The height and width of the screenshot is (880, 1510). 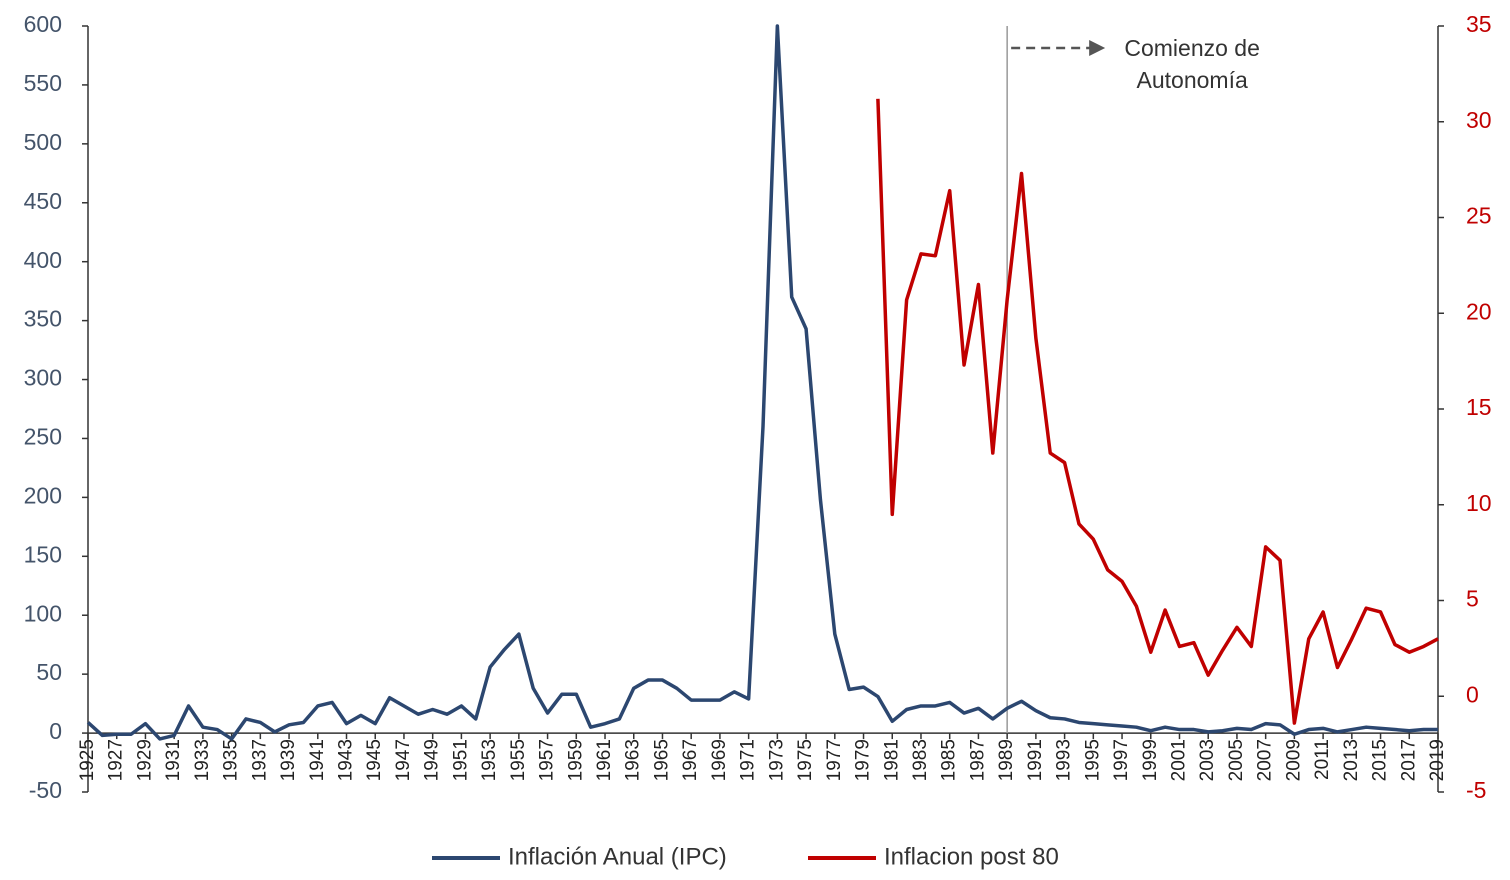 What do you see at coordinates (1035, 760) in the screenshot?
I see `x-tick-label: 1991` at bounding box center [1035, 760].